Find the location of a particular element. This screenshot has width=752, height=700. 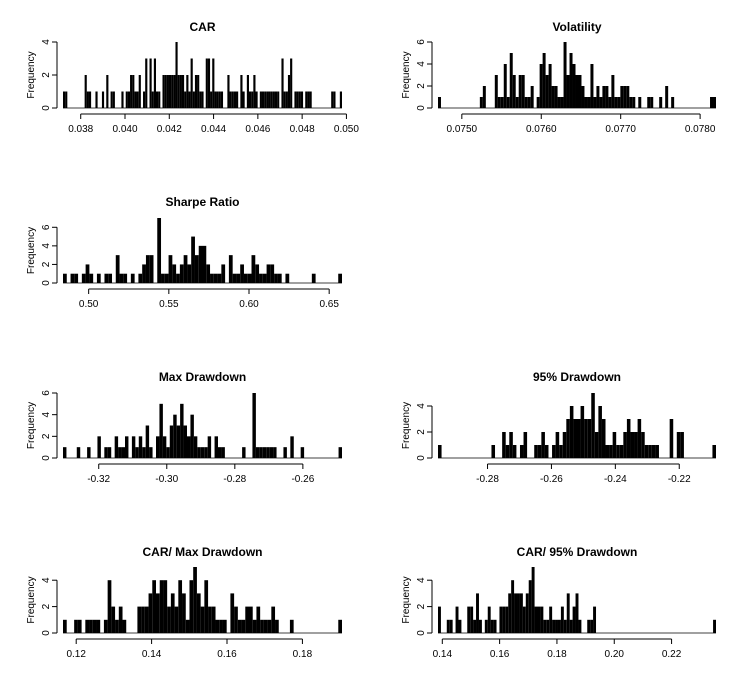

panel-6-title: CAR/ Max Drawdown is located at coordinates (202, 552).